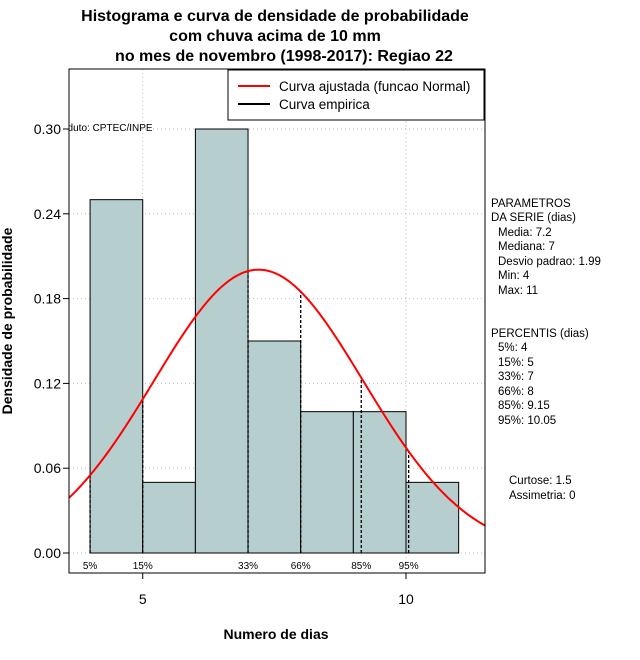 Image resolution: width=640 pixels, height=660 pixels. I want to click on x-tick-label: 10, so click(406, 599).